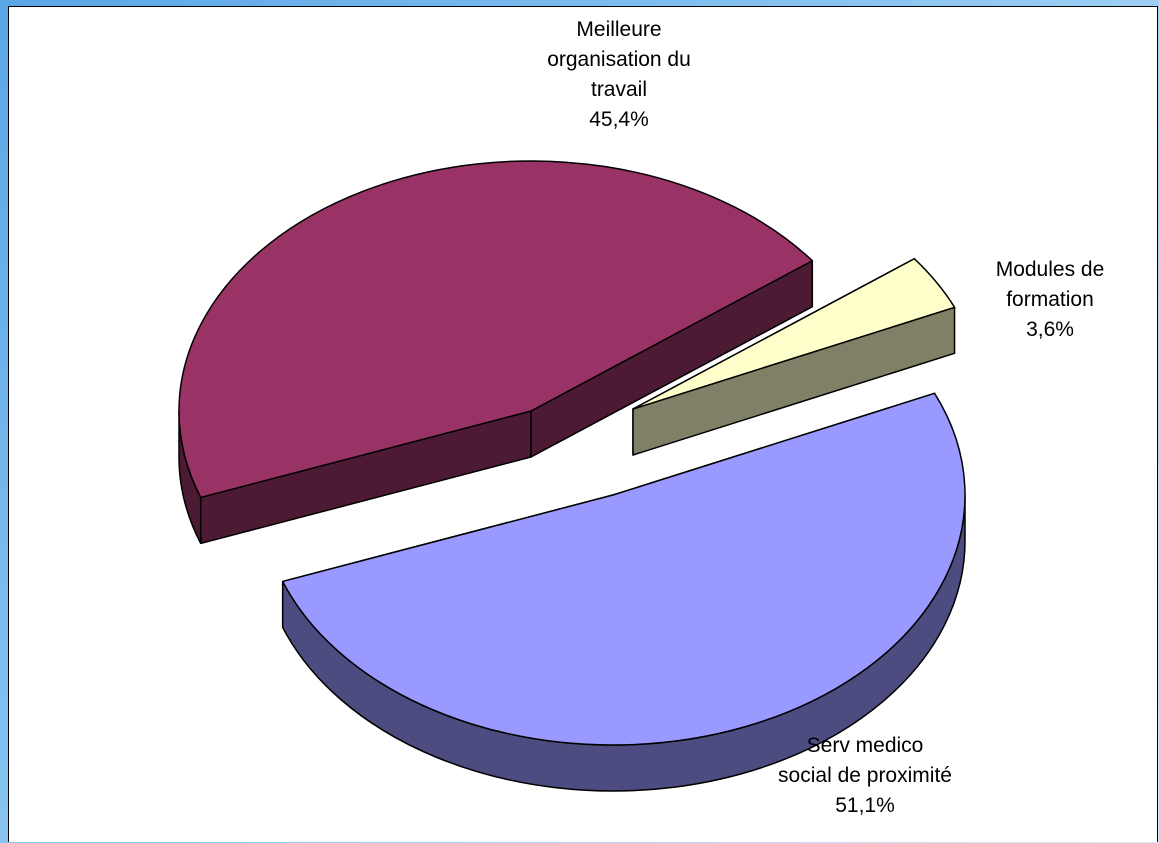 The image size is (1159, 843). Describe the element at coordinates (619, 89) in the screenshot. I see `label-organisation-line3: travail` at that location.